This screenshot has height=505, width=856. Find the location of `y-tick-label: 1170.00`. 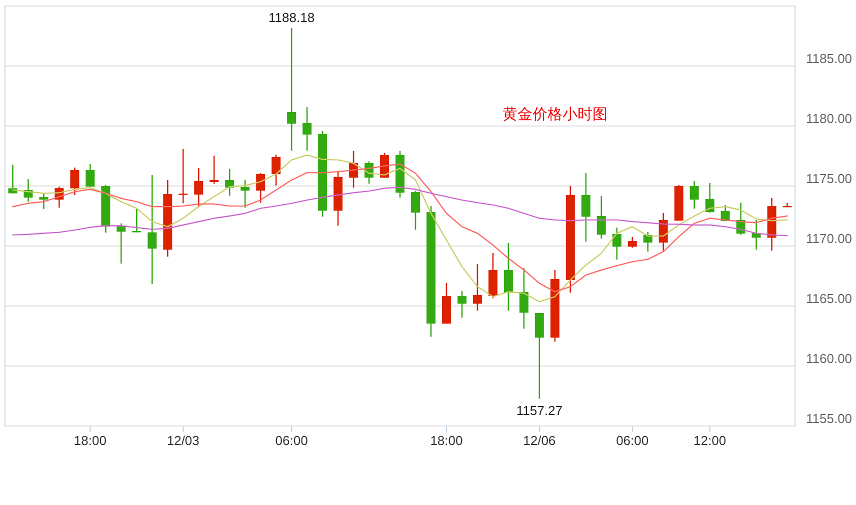

y-tick-label: 1170.00 is located at coordinates (829, 238).